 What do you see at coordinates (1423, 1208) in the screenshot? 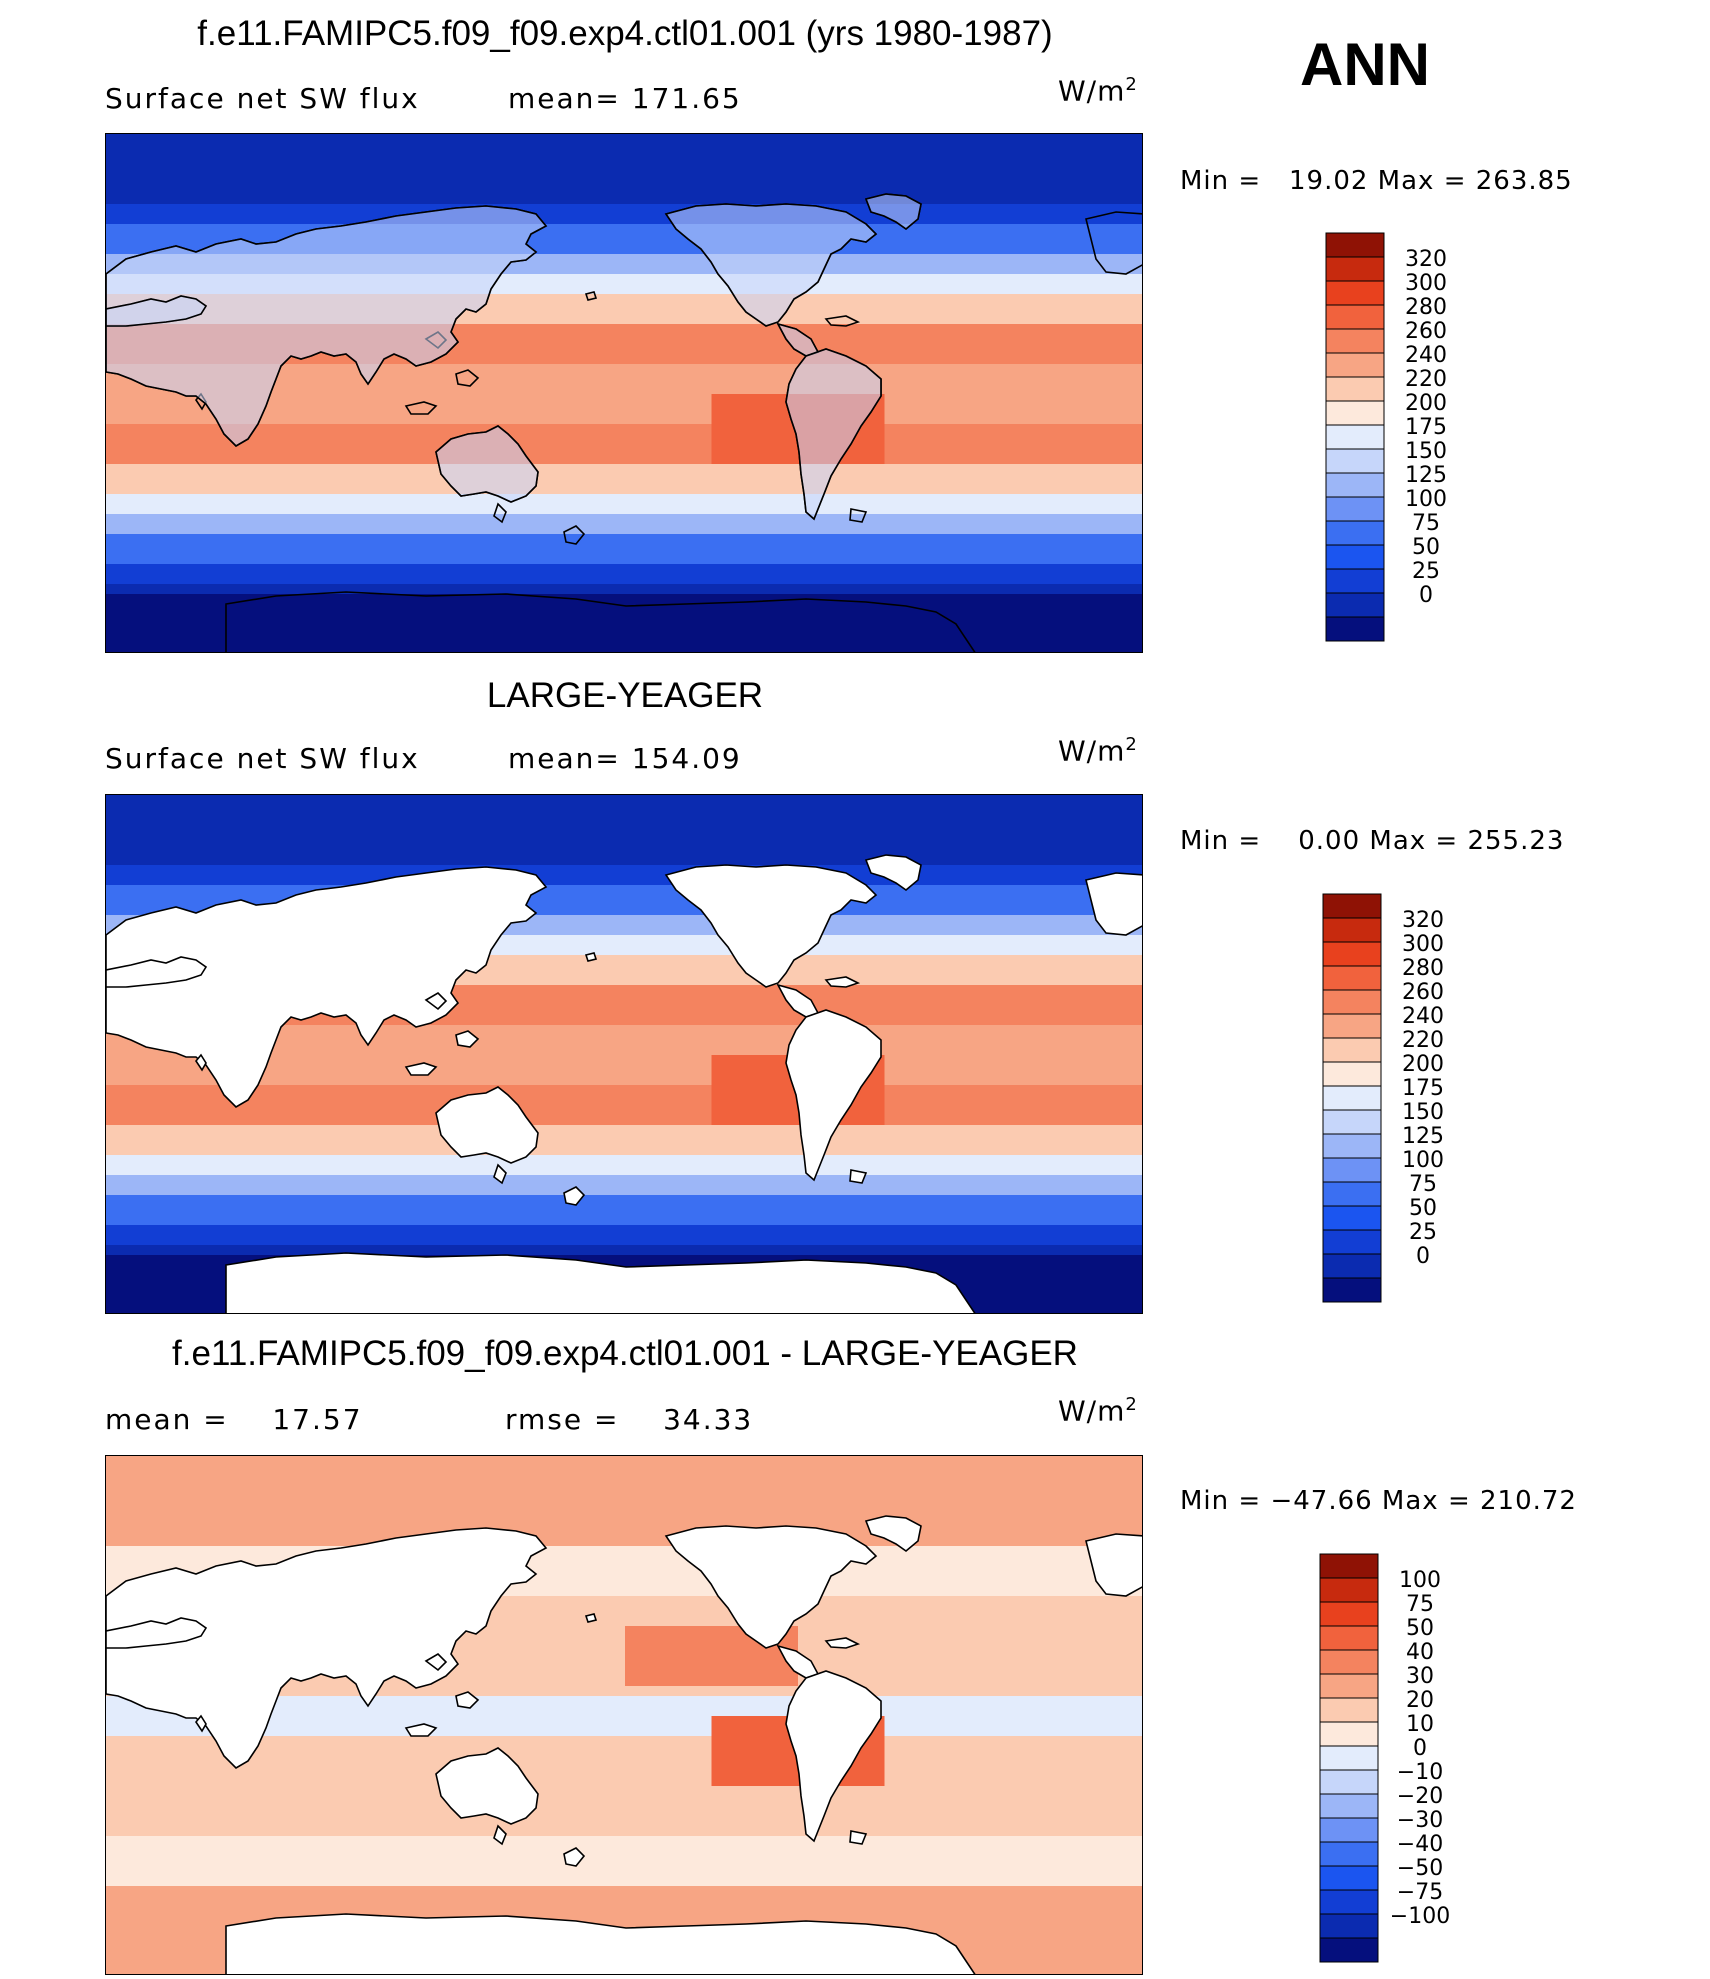
I see `colorbar-level-label: 50` at bounding box center [1423, 1208].